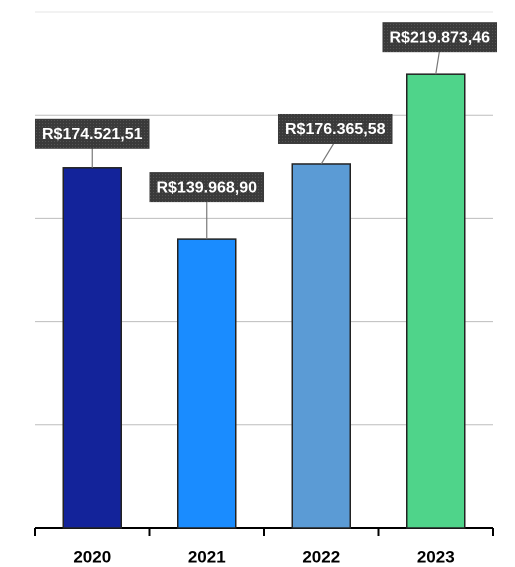 The image size is (515, 567). What do you see at coordinates (436, 556) in the screenshot?
I see `x-tick-label: 2023` at bounding box center [436, 556].